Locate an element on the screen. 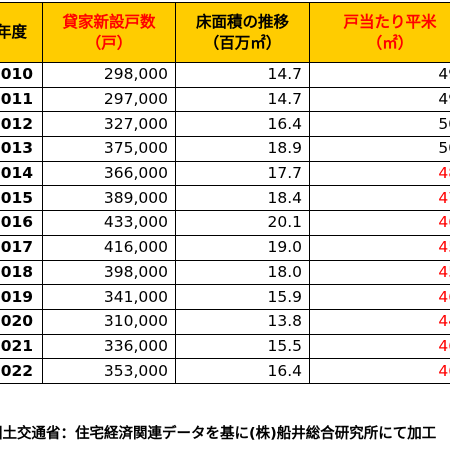  year-cell: 2012 is located at coordinates (21, 124).